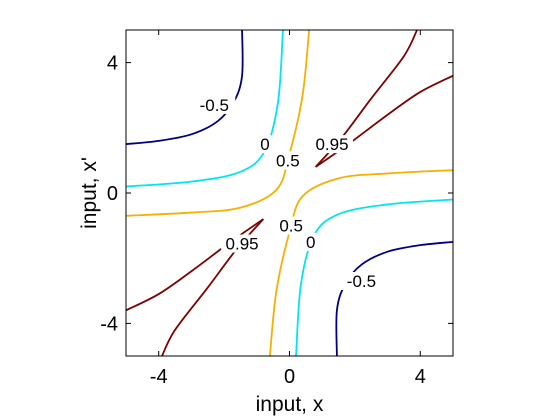  I want to click on x-axis-label: input, x, so click(290, 404).